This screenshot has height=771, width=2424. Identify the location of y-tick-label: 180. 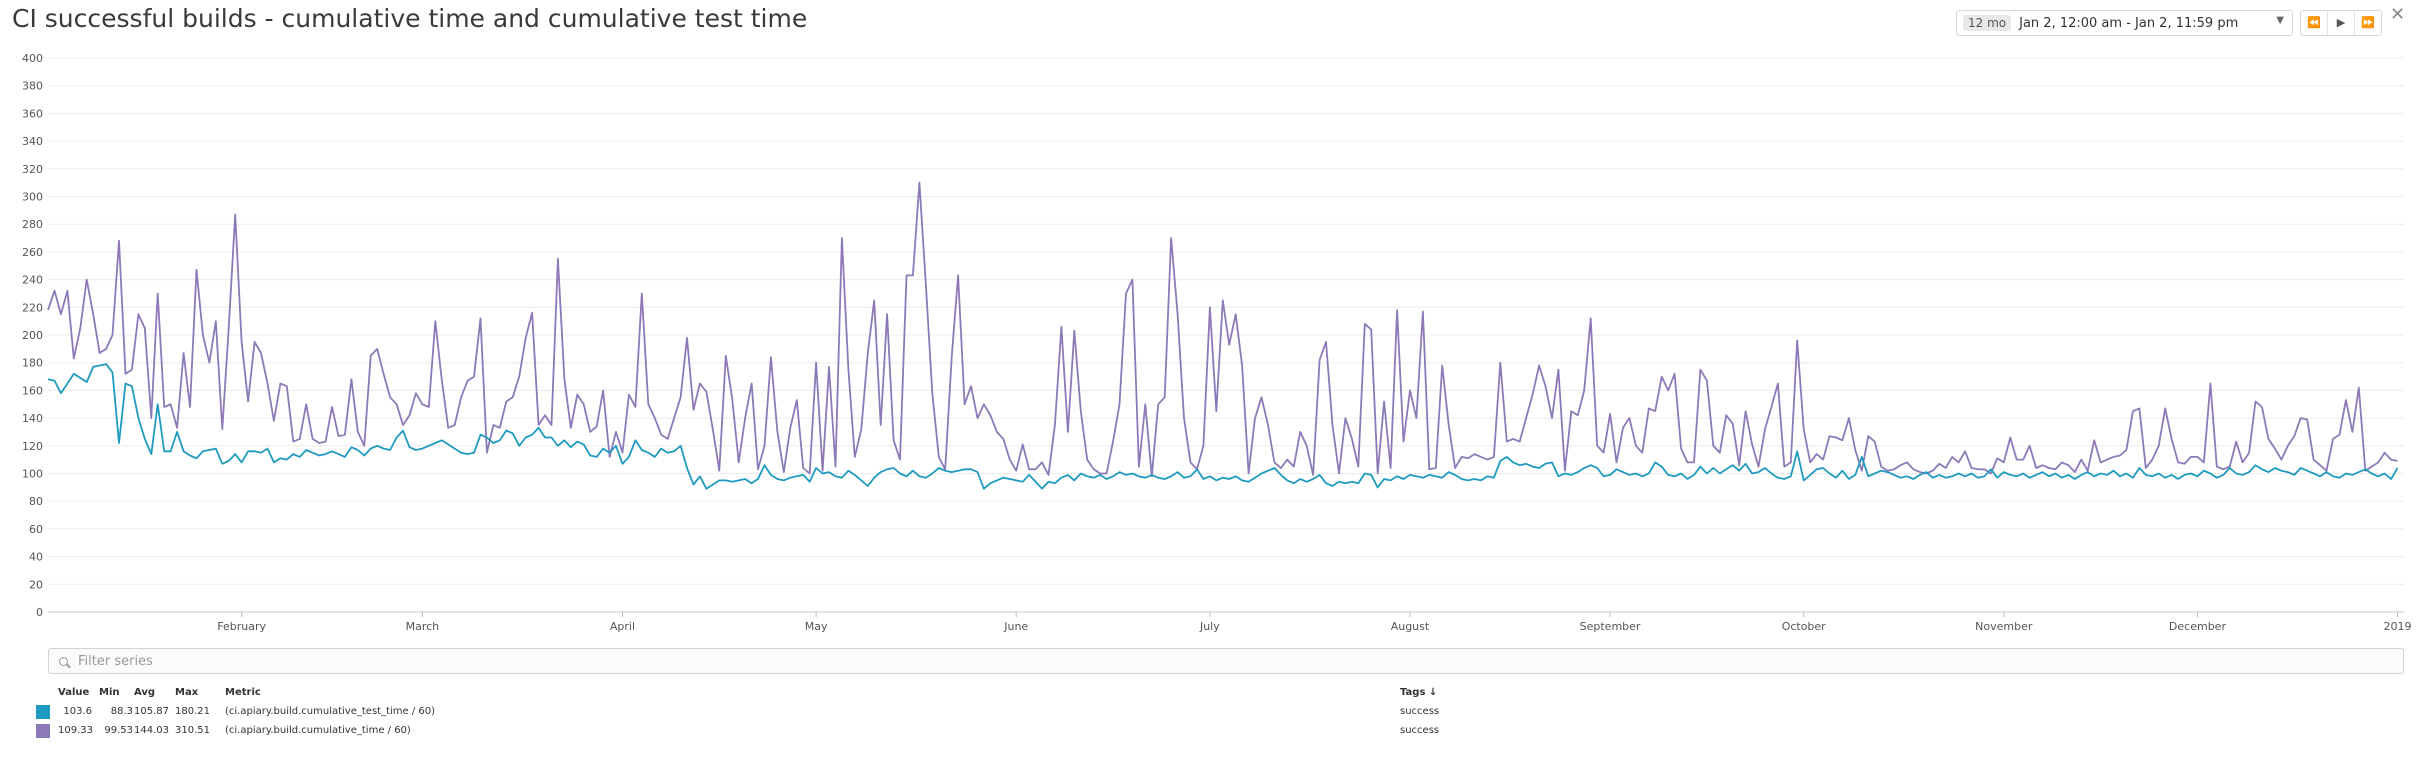
(32, 363).